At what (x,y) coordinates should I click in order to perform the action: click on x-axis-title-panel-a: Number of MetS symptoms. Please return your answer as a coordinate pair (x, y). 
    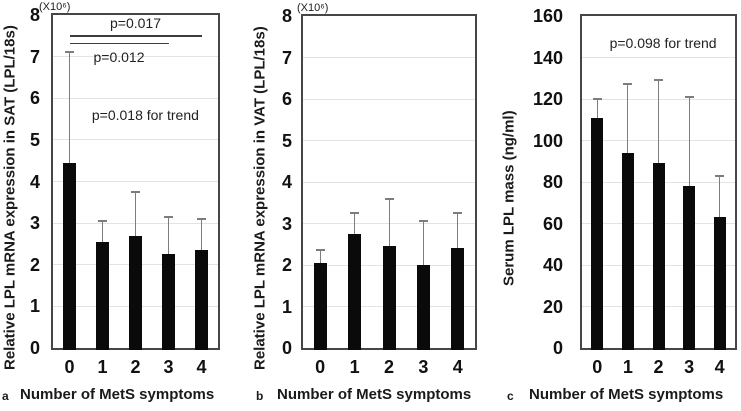
    Looking at the image, I should click on (117, 394).